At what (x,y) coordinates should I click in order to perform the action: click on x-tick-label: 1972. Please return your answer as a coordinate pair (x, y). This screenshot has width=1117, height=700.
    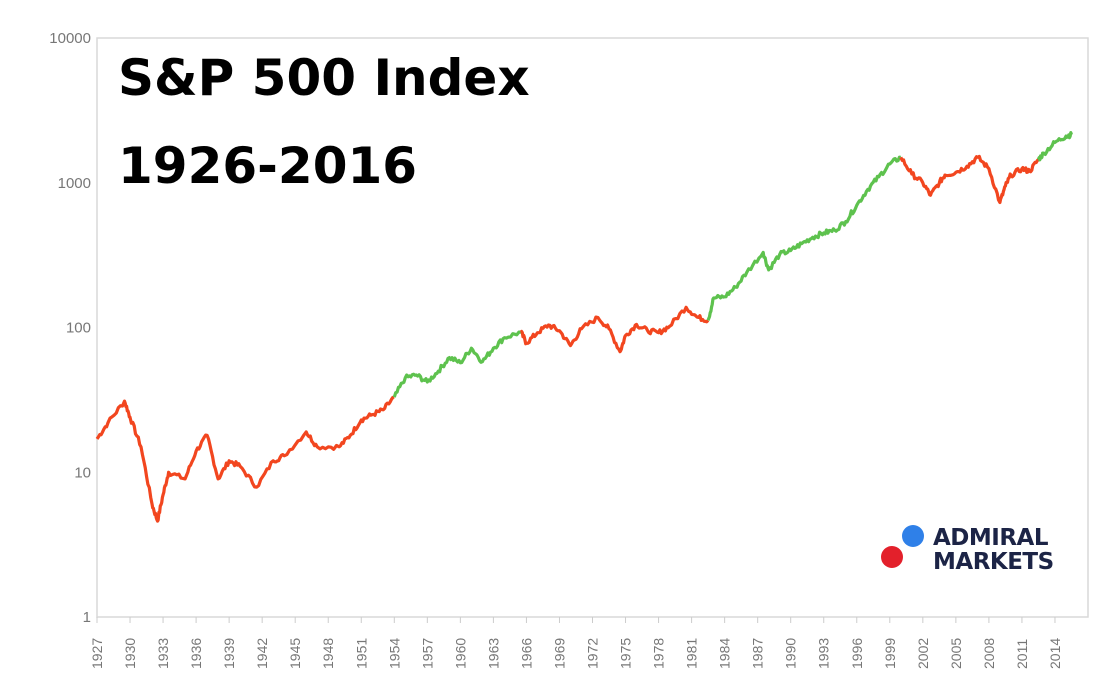
    Looking at the image, I should click on (593, 653).